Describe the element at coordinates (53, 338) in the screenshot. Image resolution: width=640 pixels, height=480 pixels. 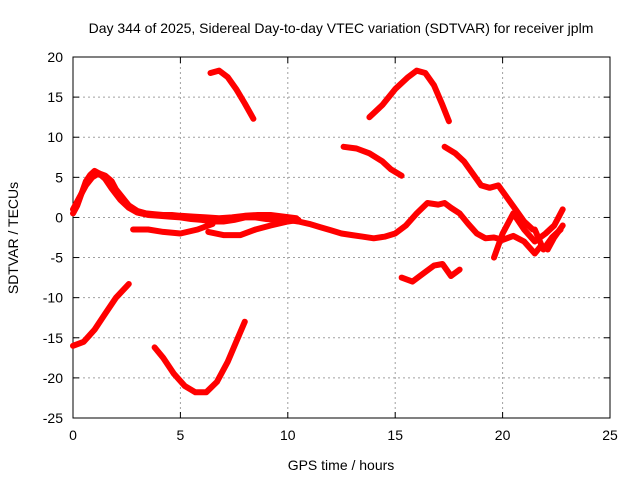
I see `y-tick-label: -15` at that location.